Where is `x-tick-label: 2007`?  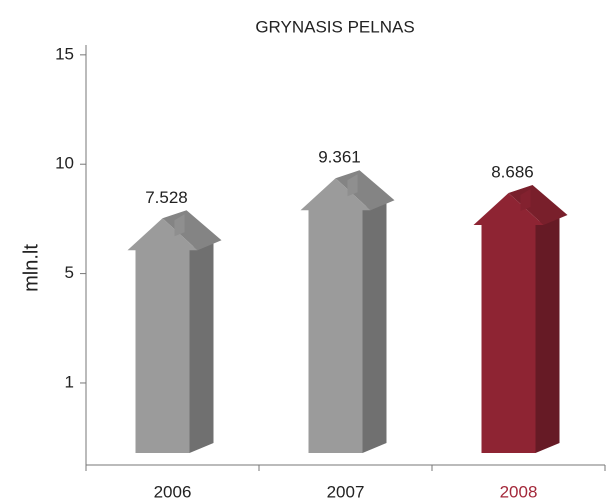
x-tick-label: 2007 is located at coordinates (346, 491).